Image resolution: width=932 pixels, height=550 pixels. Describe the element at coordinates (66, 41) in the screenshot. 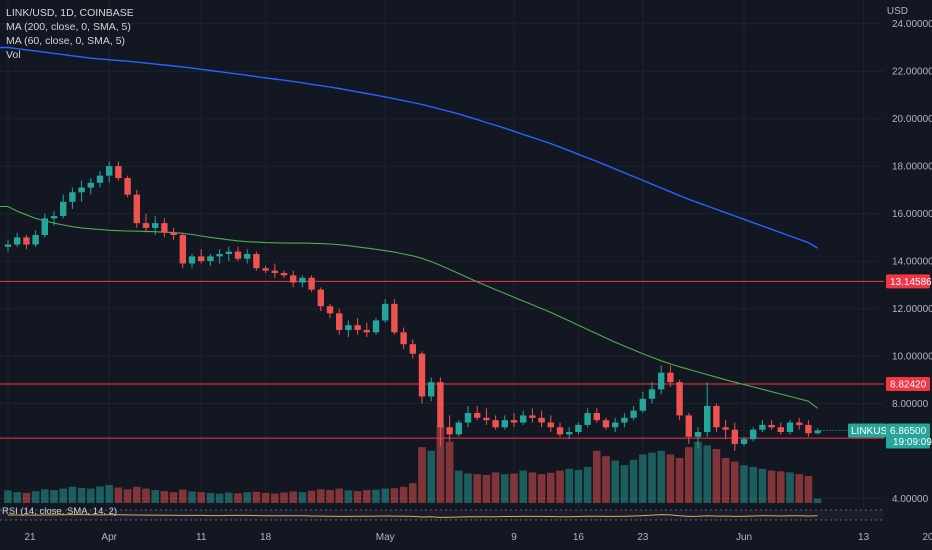

I see `legend-ma60: MA (60, close, 0, SMA, 5)` at that location.